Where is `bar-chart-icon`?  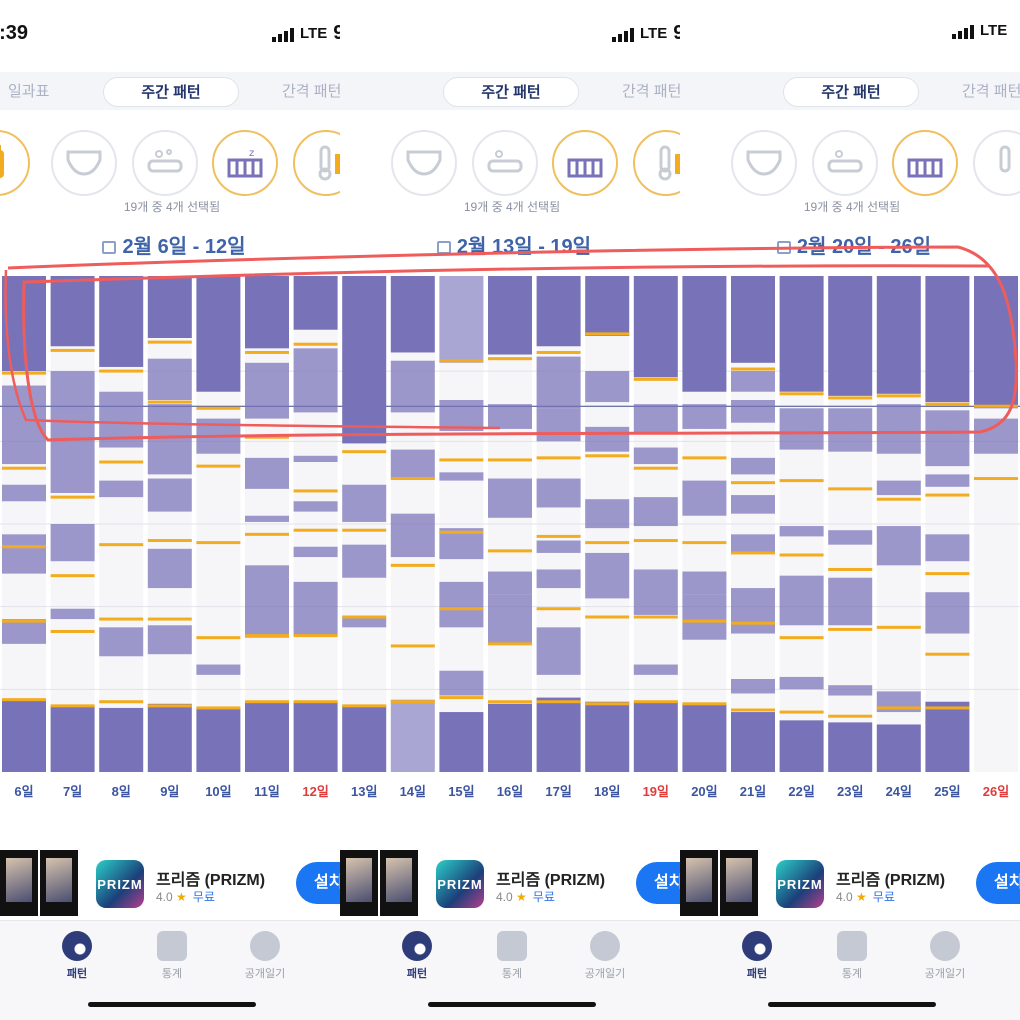
bar-chart-icon is located at coordinates (852, 946).